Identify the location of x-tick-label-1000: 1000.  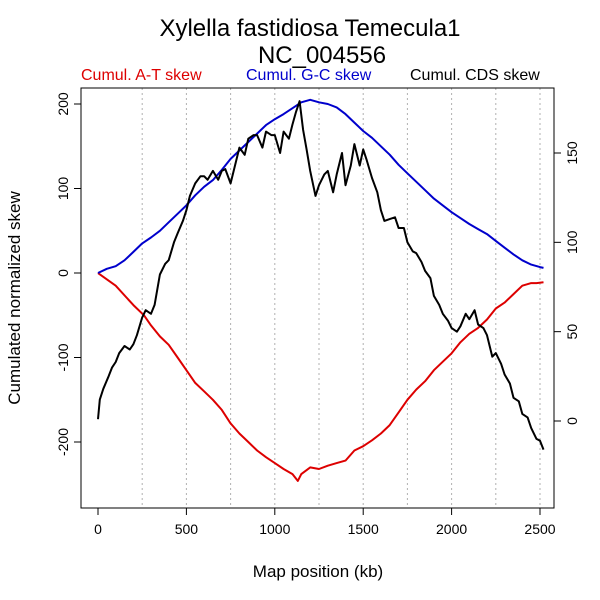
(274, 529).